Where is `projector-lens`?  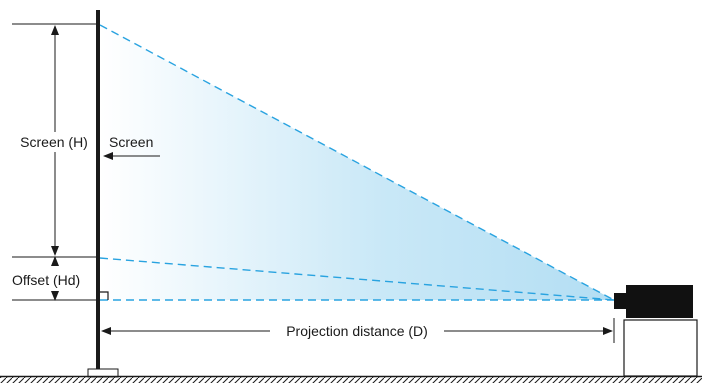
projector-lens is located at coordinates (621, 301).